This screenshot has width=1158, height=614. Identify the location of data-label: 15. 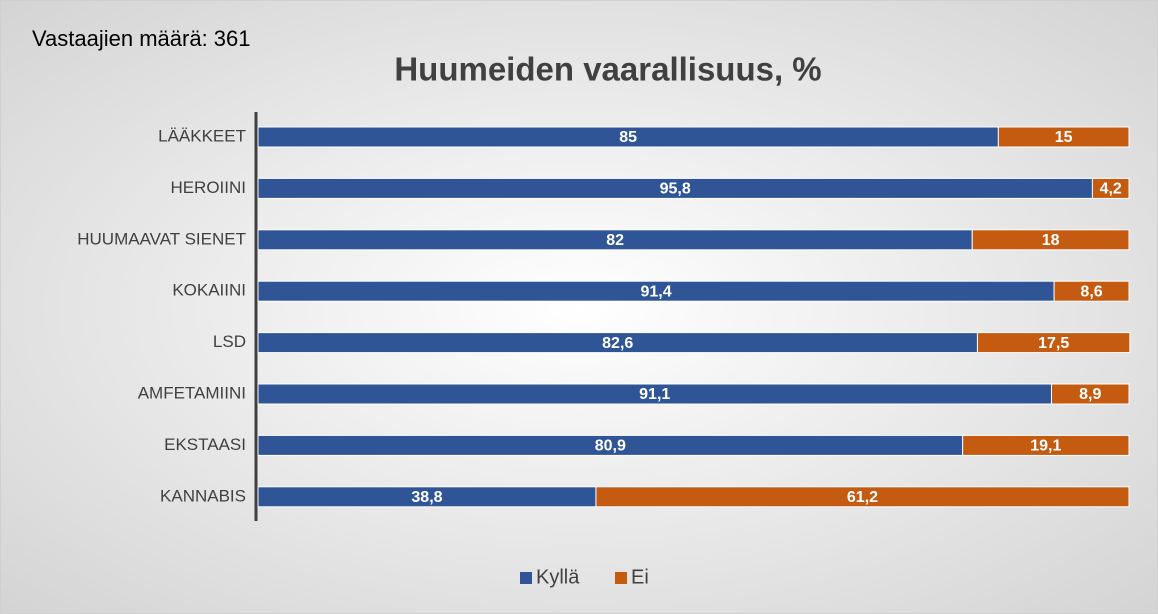
(1064, 137).